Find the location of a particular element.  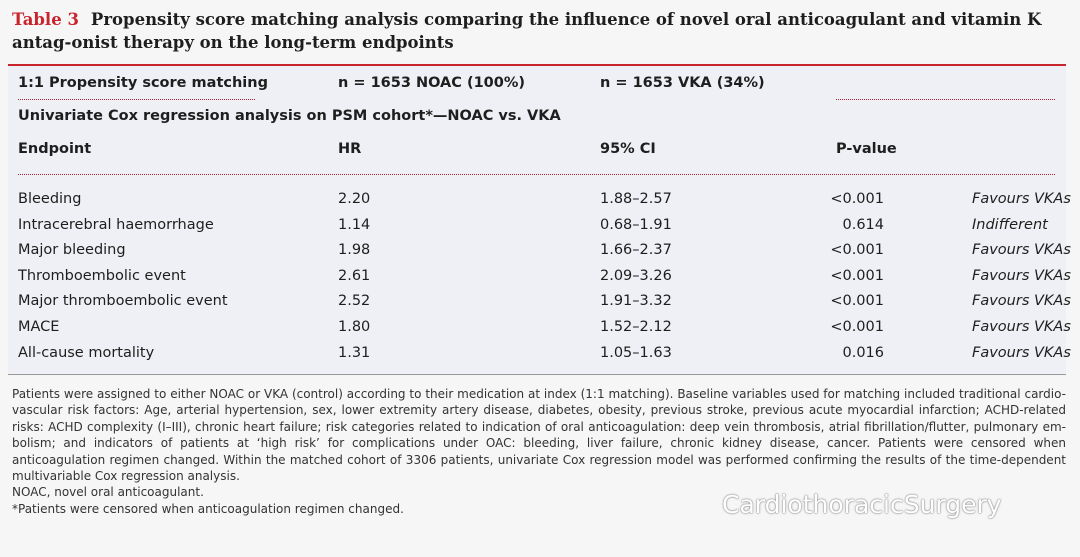

p-value: 0.614 is located at coordinates (863, 224).